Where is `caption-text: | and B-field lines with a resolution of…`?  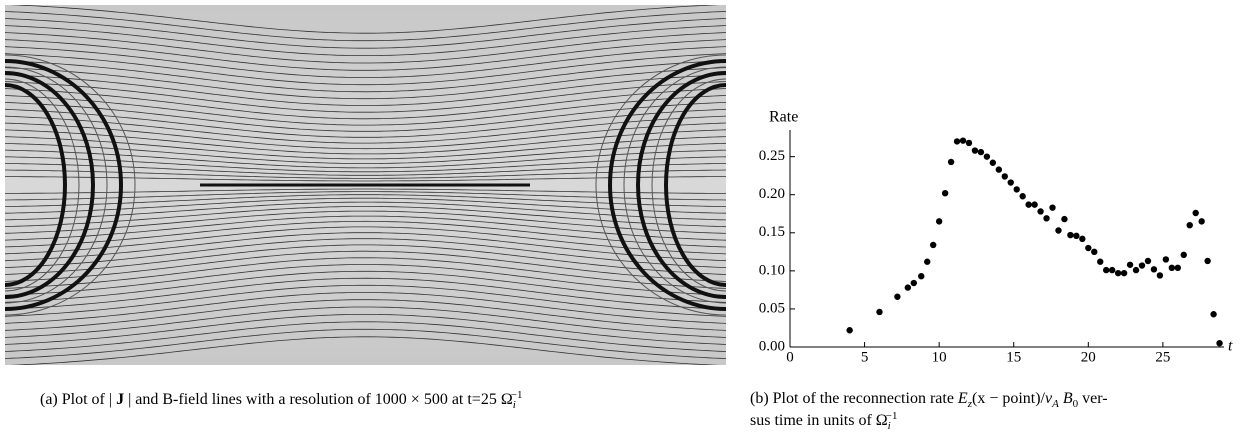 caption-text: | and B-field lines with a resolution of… is located at coordinates (318, 399).